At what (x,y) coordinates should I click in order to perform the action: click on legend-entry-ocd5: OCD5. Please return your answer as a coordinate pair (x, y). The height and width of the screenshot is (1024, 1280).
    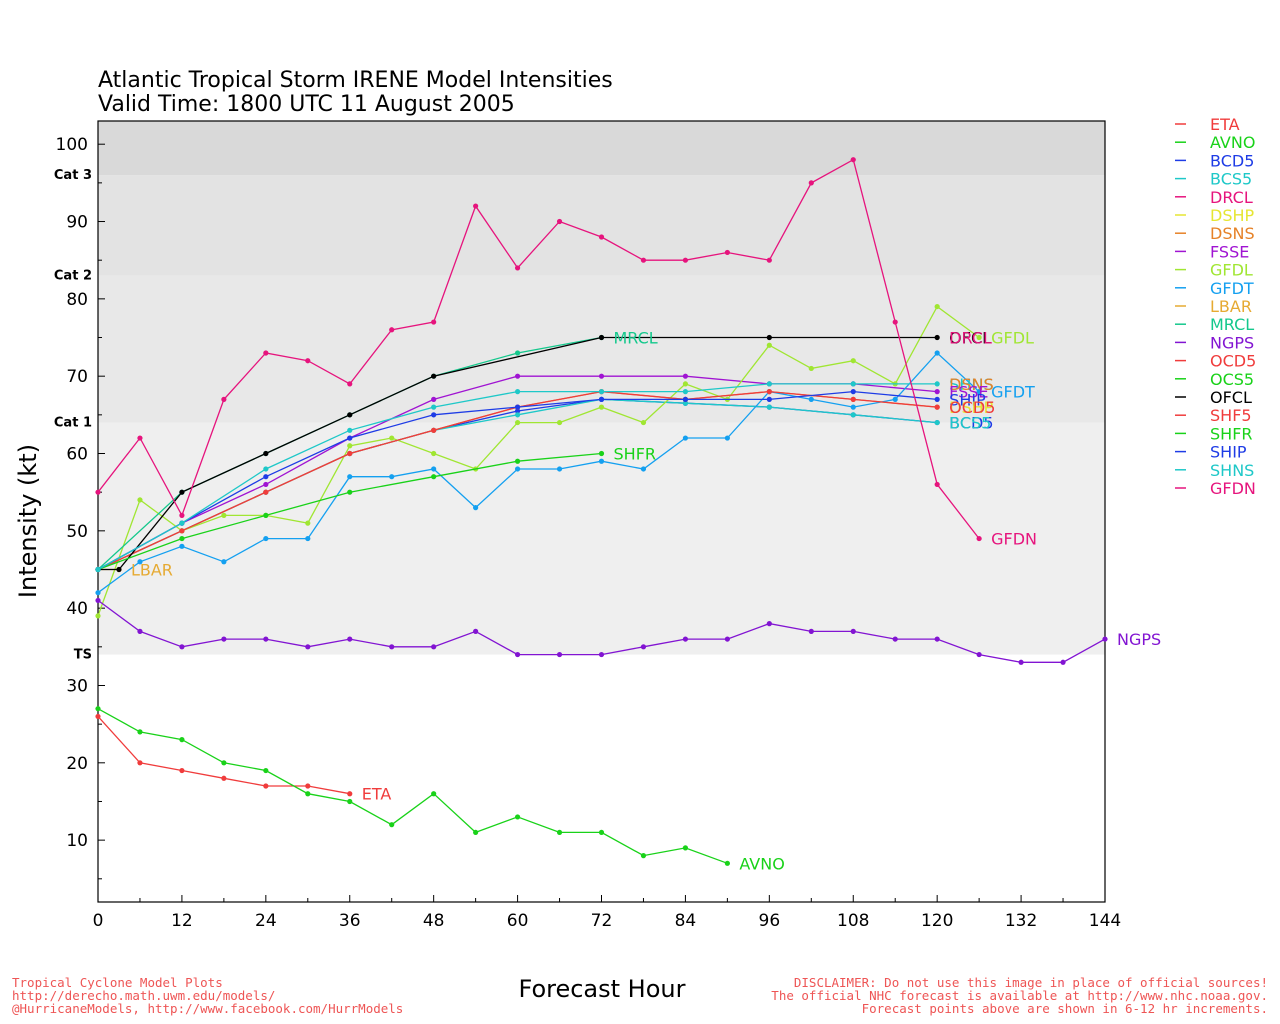
    Looking at the image, I should click on (1233, 361).